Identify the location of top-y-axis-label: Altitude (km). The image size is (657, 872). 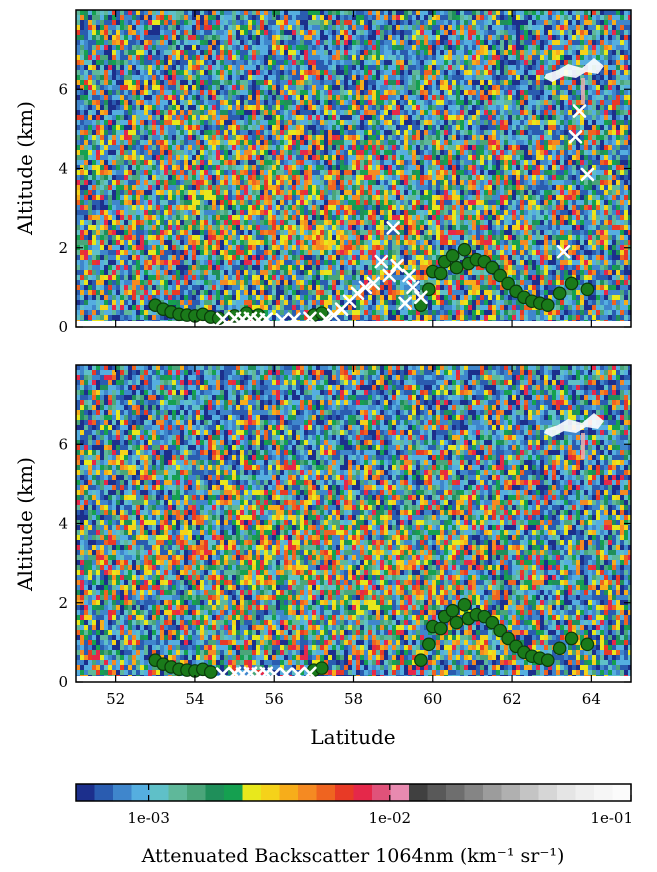
(25, 168).